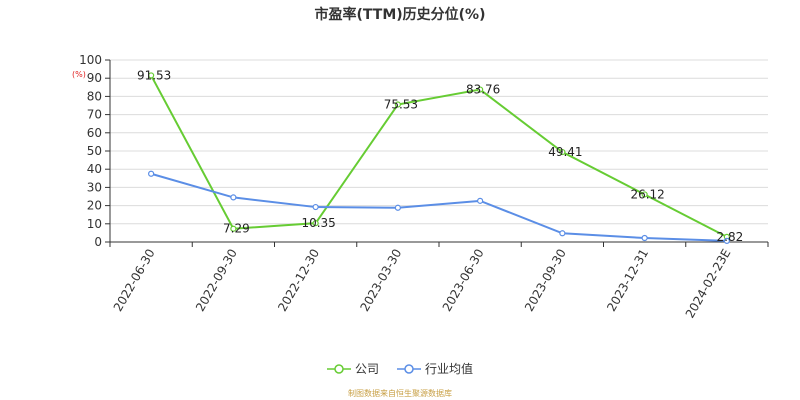  Describe the element at coordinates (90, 60) in the screenshot. I see `y-tick-label: 100` at that location.